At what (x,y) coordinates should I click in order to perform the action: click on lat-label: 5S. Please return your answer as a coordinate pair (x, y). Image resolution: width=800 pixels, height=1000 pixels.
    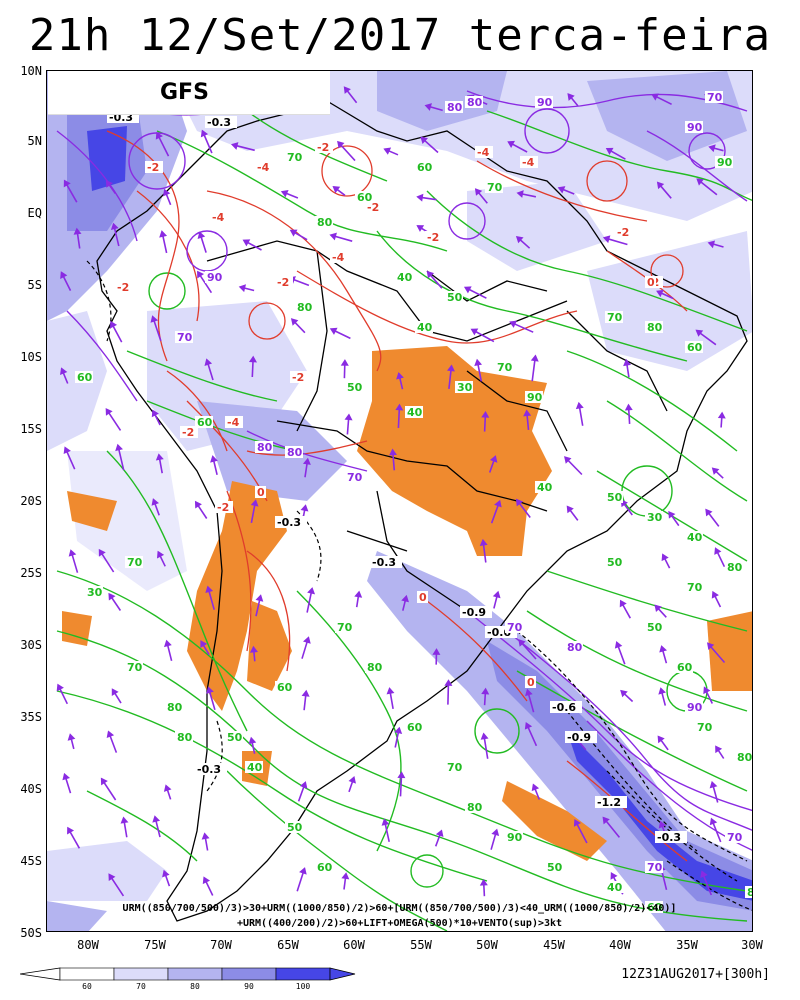
    Looking at the image, I should click on (34, 285).